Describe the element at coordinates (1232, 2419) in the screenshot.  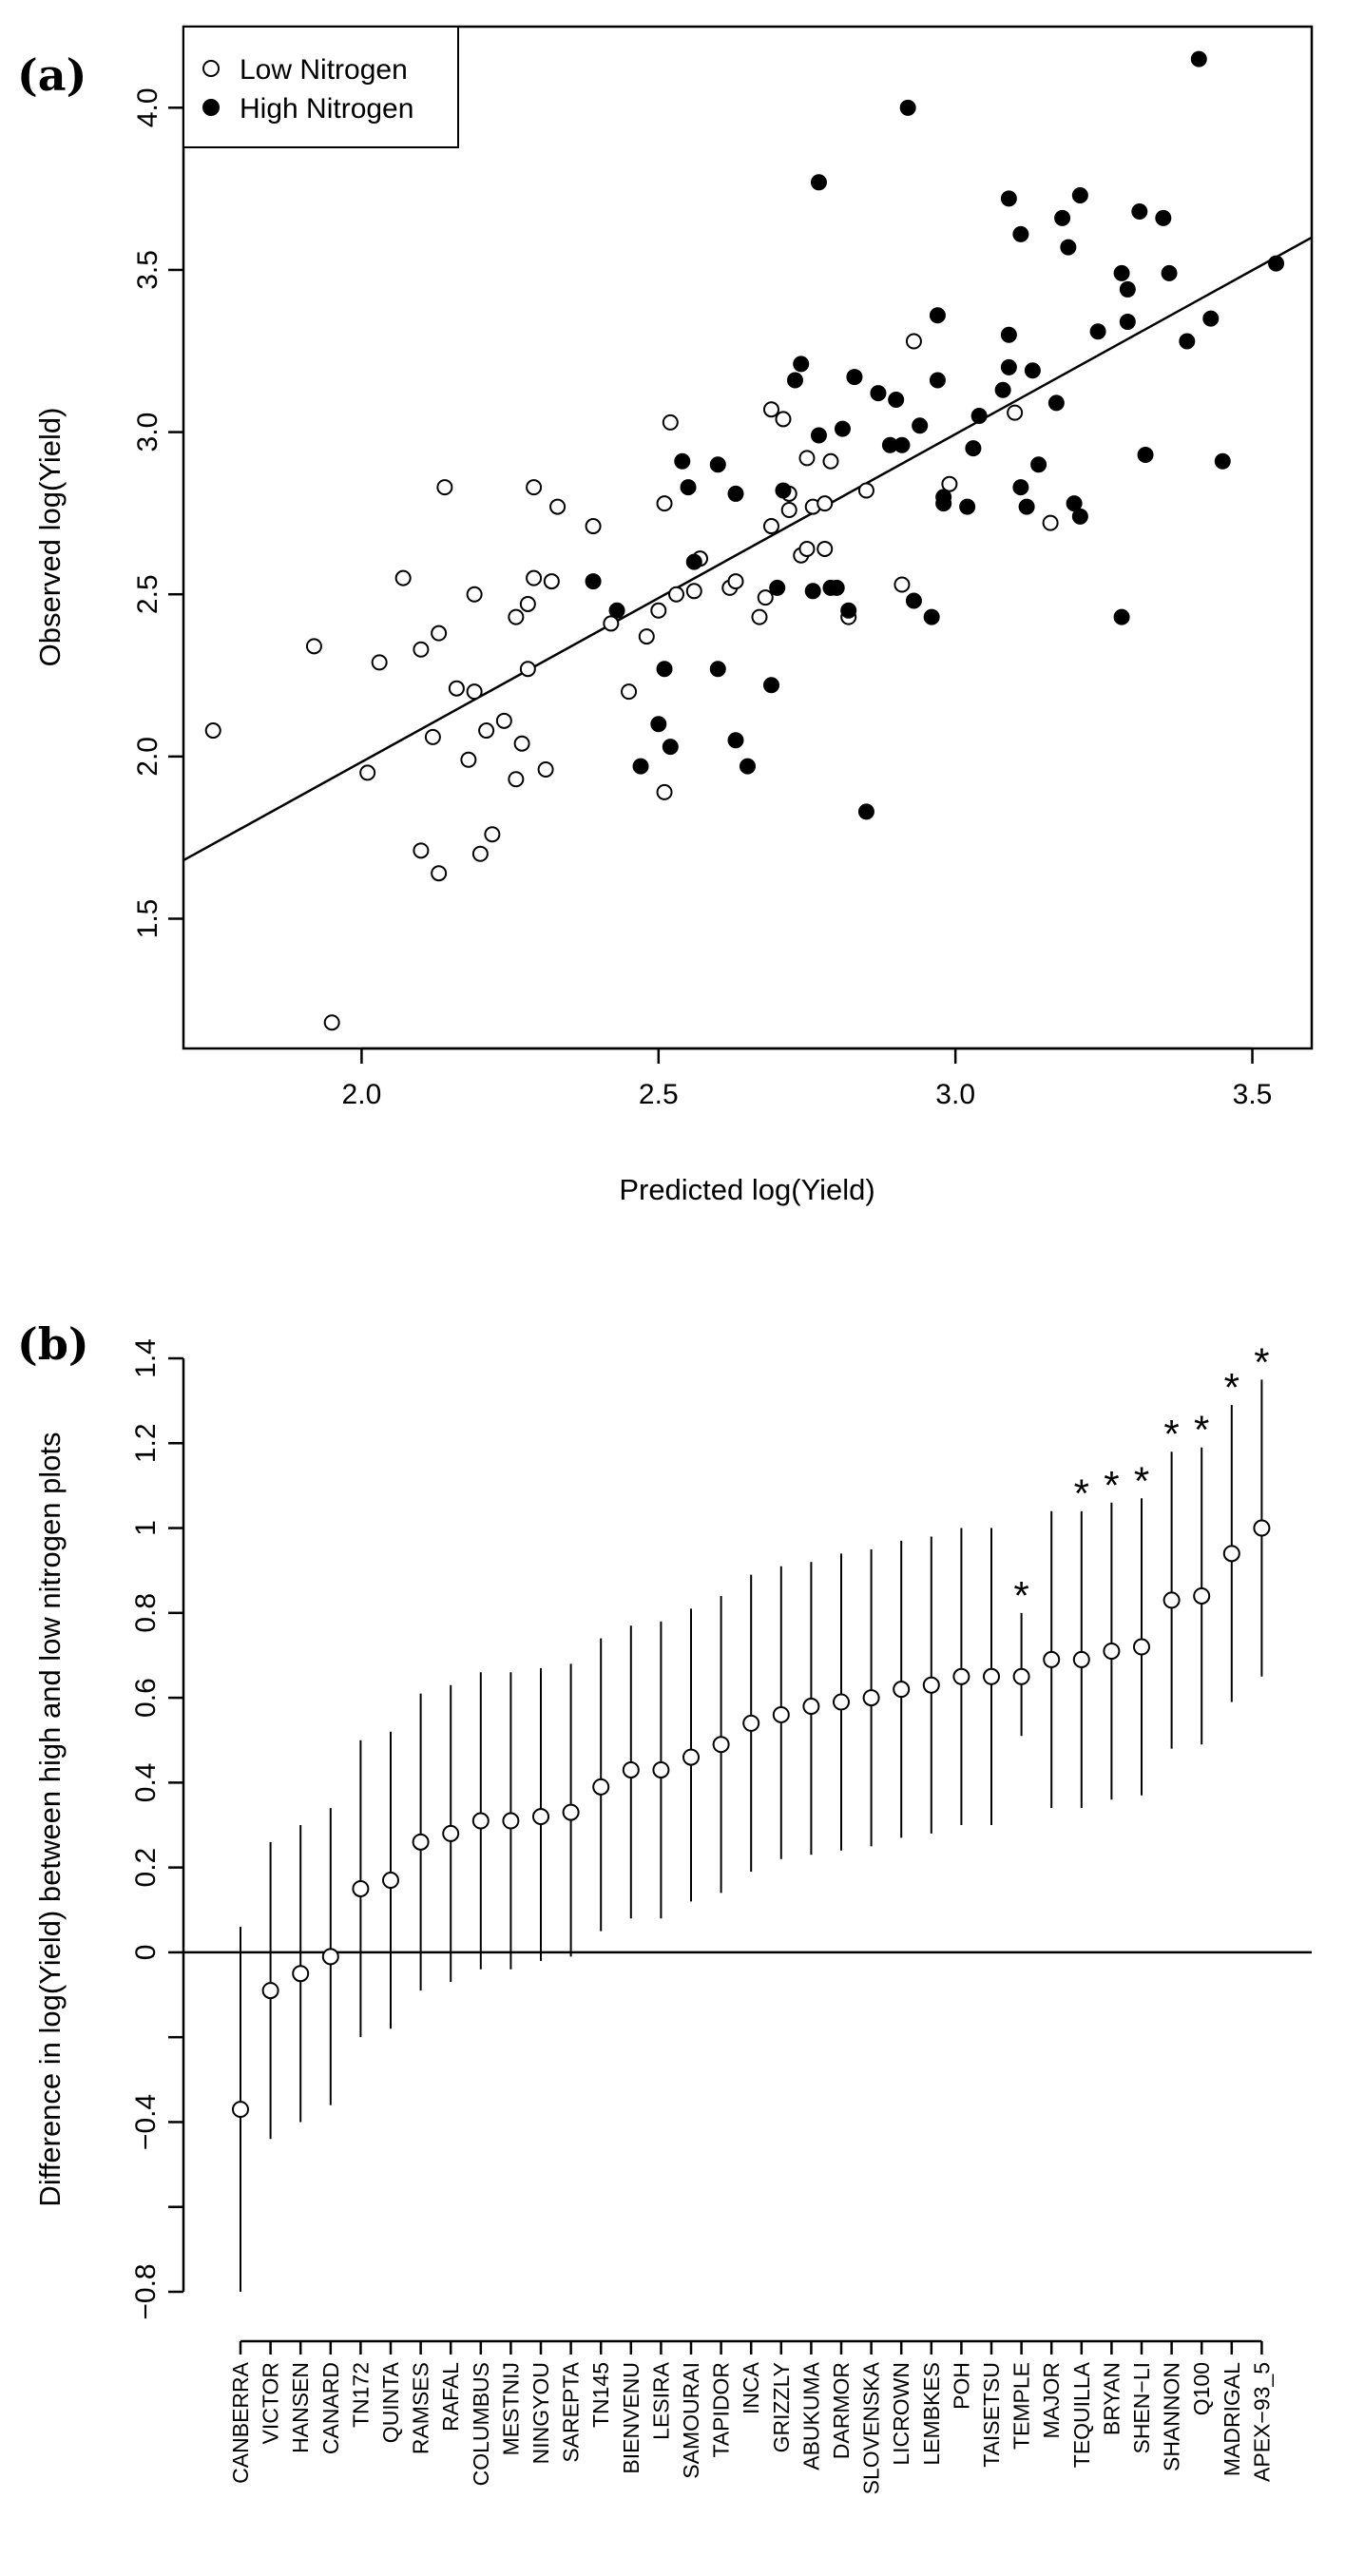
I see `category-label: MADRIGAL` at that location.